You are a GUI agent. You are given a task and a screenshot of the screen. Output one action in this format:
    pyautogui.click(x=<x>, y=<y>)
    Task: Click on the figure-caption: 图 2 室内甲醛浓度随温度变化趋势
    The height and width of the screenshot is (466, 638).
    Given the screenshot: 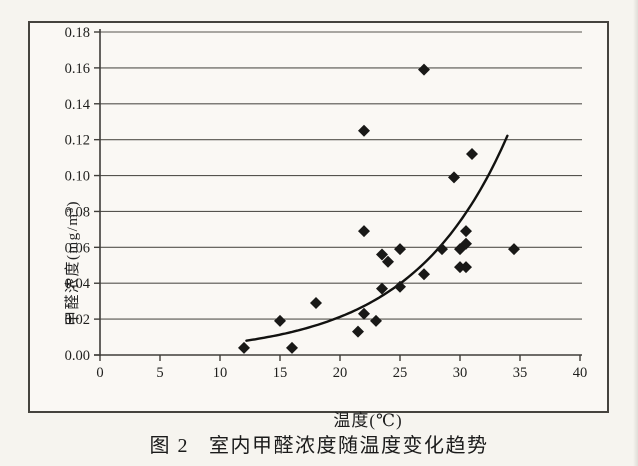 What is the action you would take?
    pyautogui.click(x=319, y=443)
    